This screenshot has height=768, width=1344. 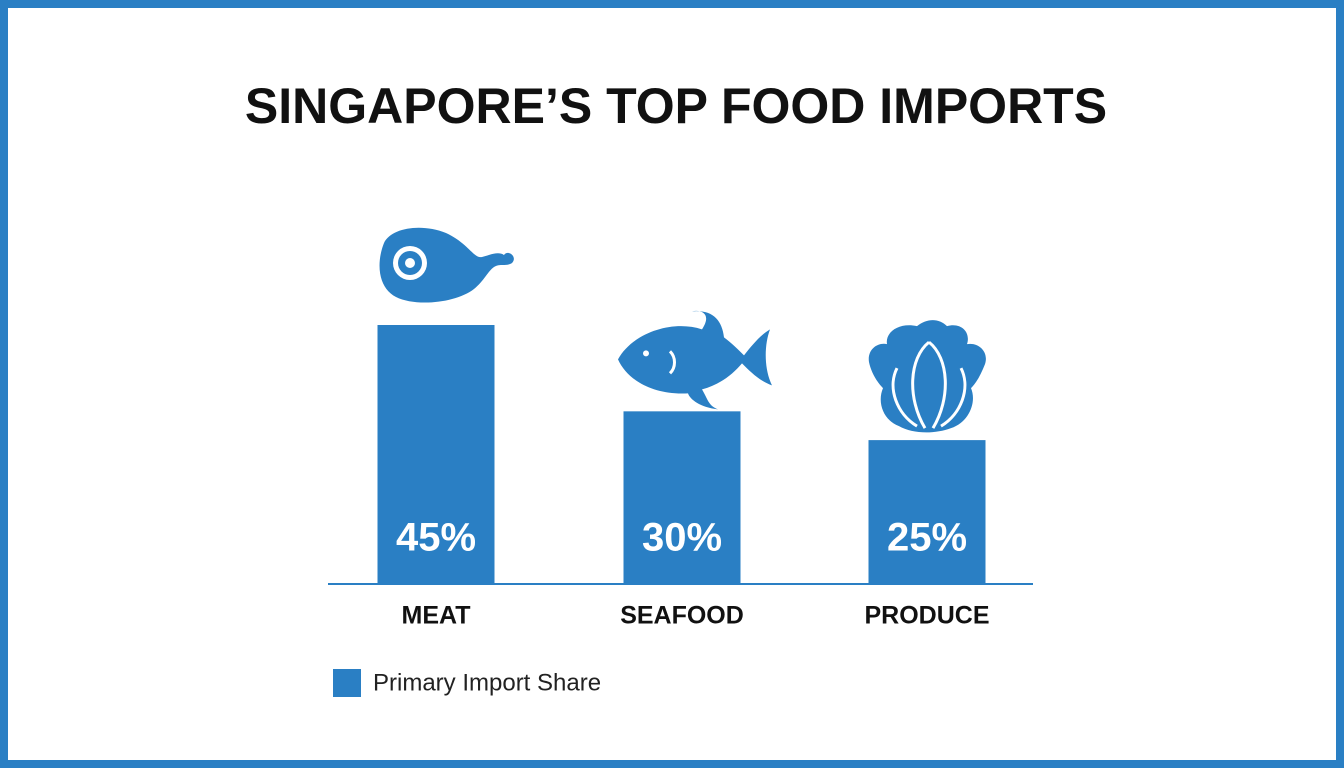 What do you see at coordinates (487, 682) in the screenshot?
I see `legend-label: Primary Import Share` at bounding box center [487, 682].